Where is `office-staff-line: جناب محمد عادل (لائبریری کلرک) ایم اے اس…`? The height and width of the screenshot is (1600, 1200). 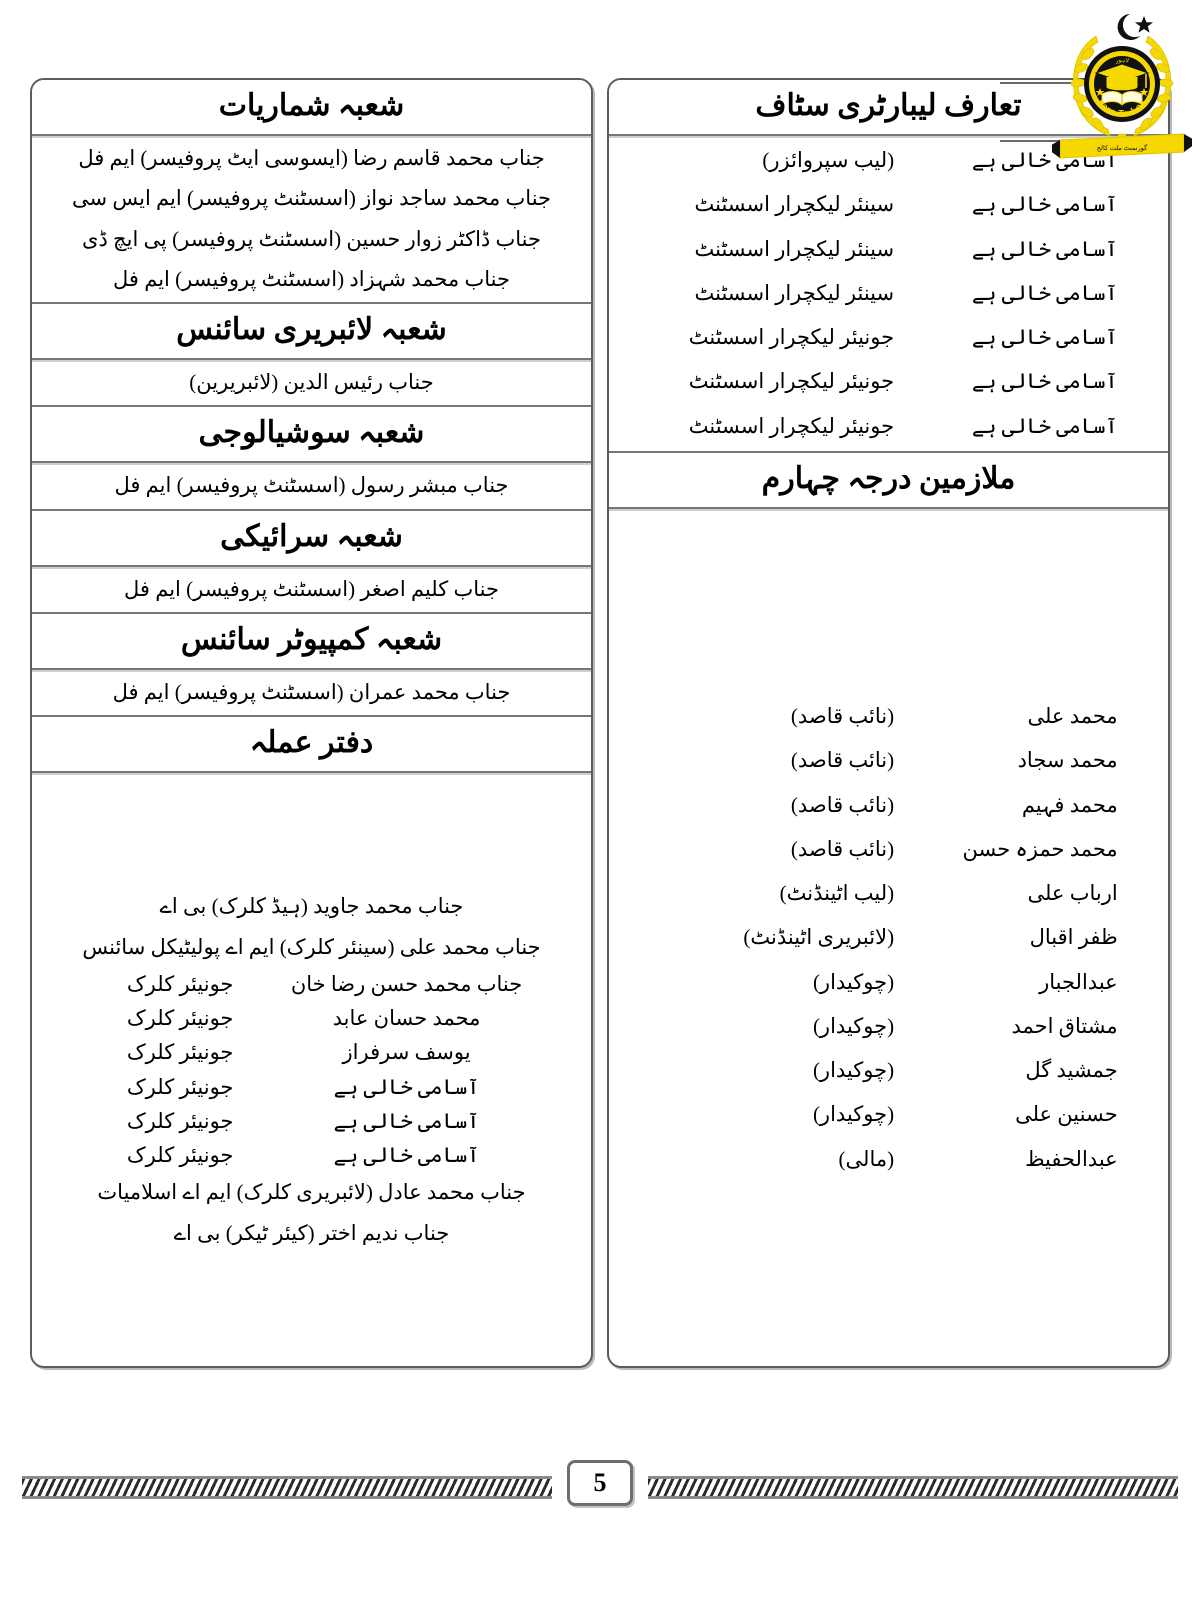
office-staff-line: جناب محمد عادل (لائبریری کلرک) ایم اے اس… is located at coordinates (311, 1192).